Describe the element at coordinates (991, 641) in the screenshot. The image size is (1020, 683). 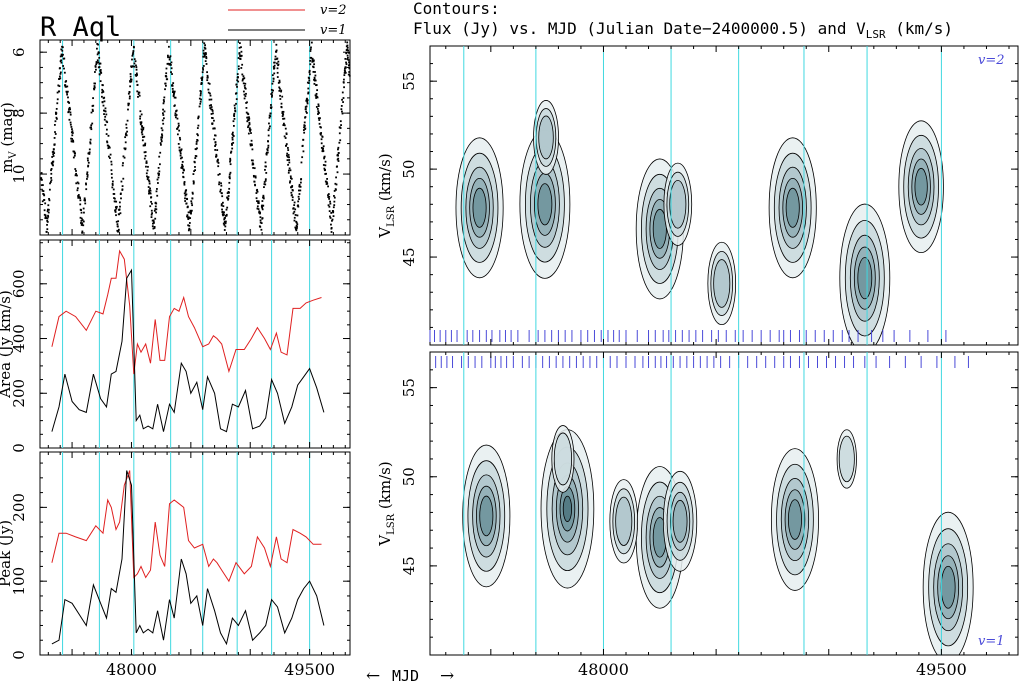
I see `contour_v1-label: v=1` at that location.